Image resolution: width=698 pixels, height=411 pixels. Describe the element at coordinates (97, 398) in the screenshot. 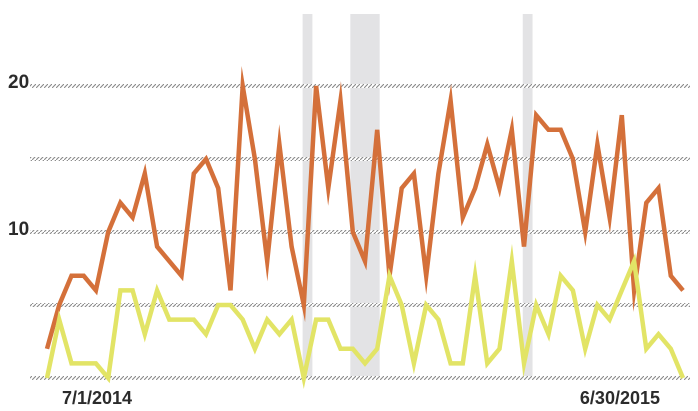

I see `x-start-date-label: 7/1/2014` at that location.